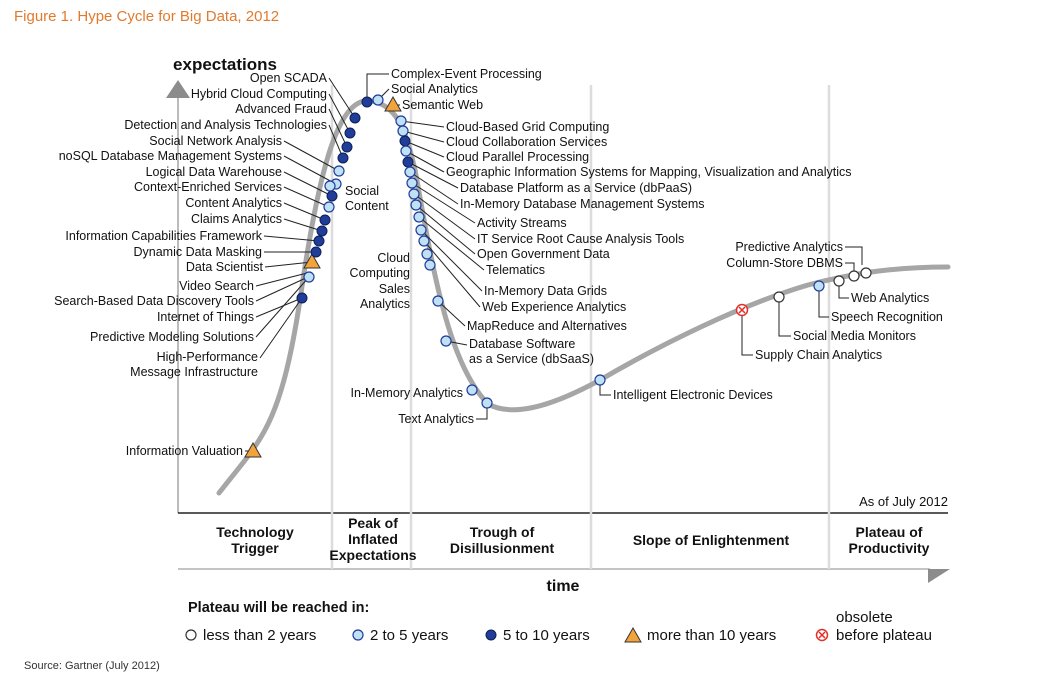 This screenshot has height=687, width=1054. What do you see at coordinates (208, 187) in the screenshot?
I see `technology-label: Context-Enriched Services` at bounding box center [208, 187].